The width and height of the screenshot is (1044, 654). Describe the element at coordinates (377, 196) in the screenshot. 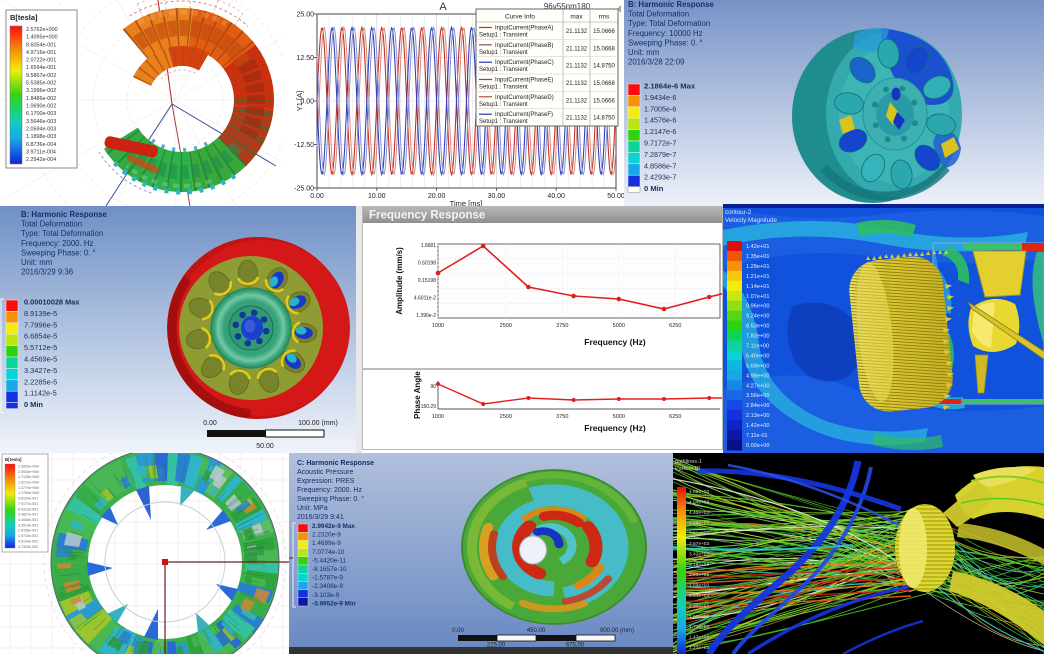

I see `svg-text: 10.00` at that location.